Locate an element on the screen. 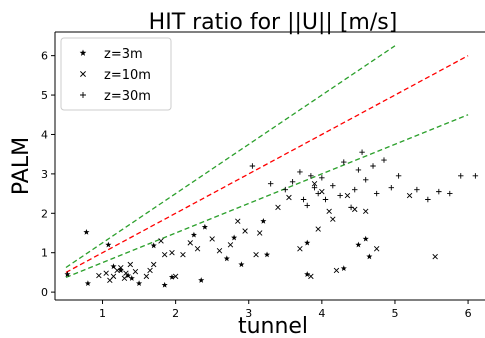 This screenshot has width=485, height=338. y-tick-label: 2 is located at coordinates (44, 213).